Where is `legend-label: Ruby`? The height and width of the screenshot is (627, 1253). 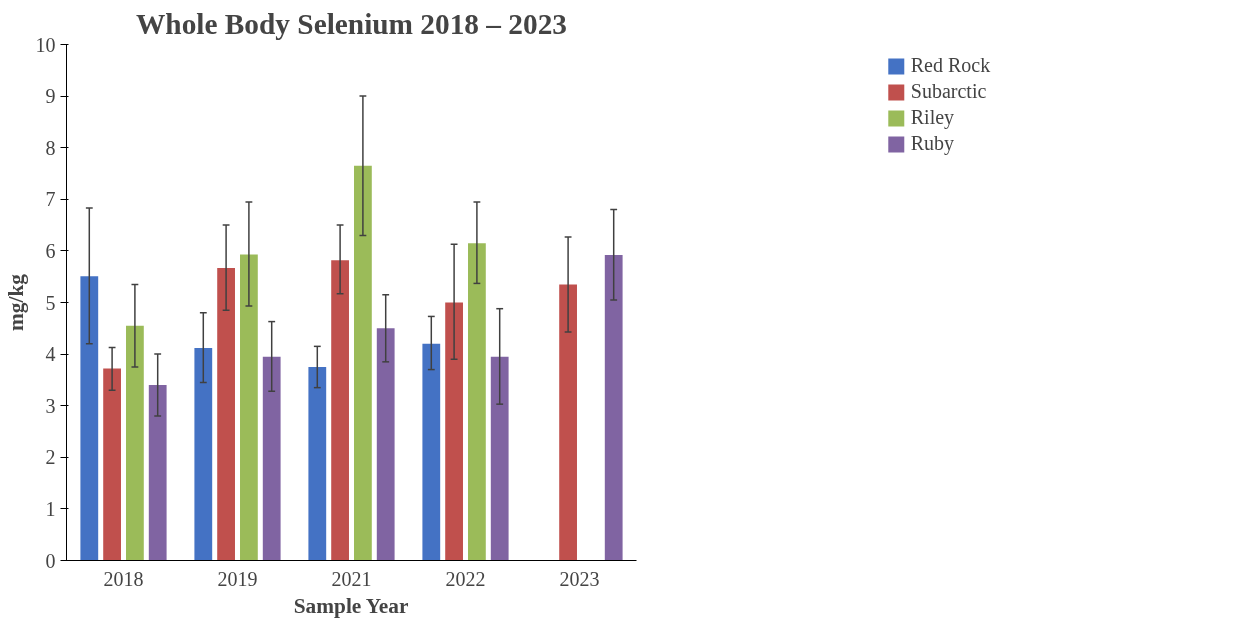 legend-label: Ruby is located at coordinates (932, 143).